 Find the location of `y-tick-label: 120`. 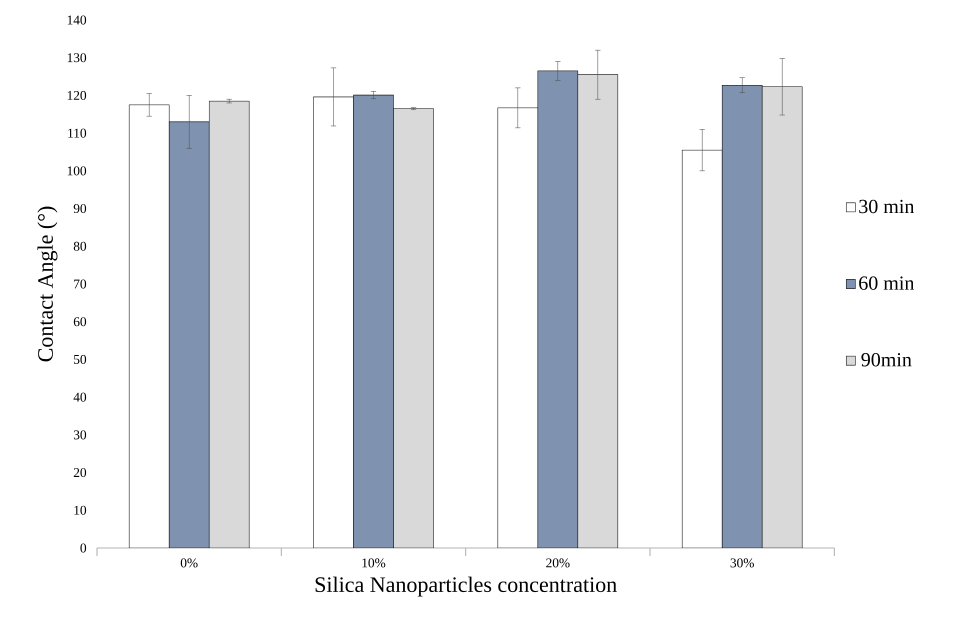

y-tick-label: 120 is located at coordinates (77, 95).